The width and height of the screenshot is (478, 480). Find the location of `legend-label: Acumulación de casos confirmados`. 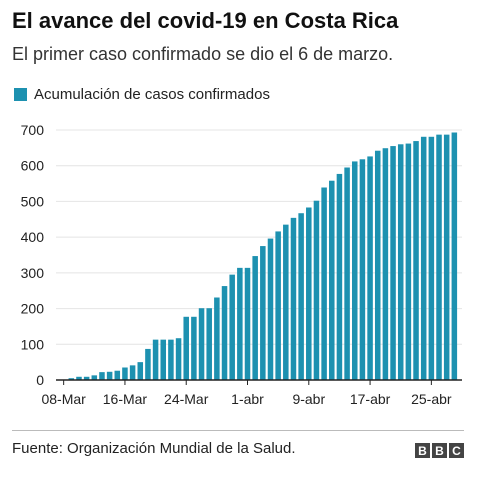

legend-label: Acumulación de casos confirmados is located at coordinates (152, 94).